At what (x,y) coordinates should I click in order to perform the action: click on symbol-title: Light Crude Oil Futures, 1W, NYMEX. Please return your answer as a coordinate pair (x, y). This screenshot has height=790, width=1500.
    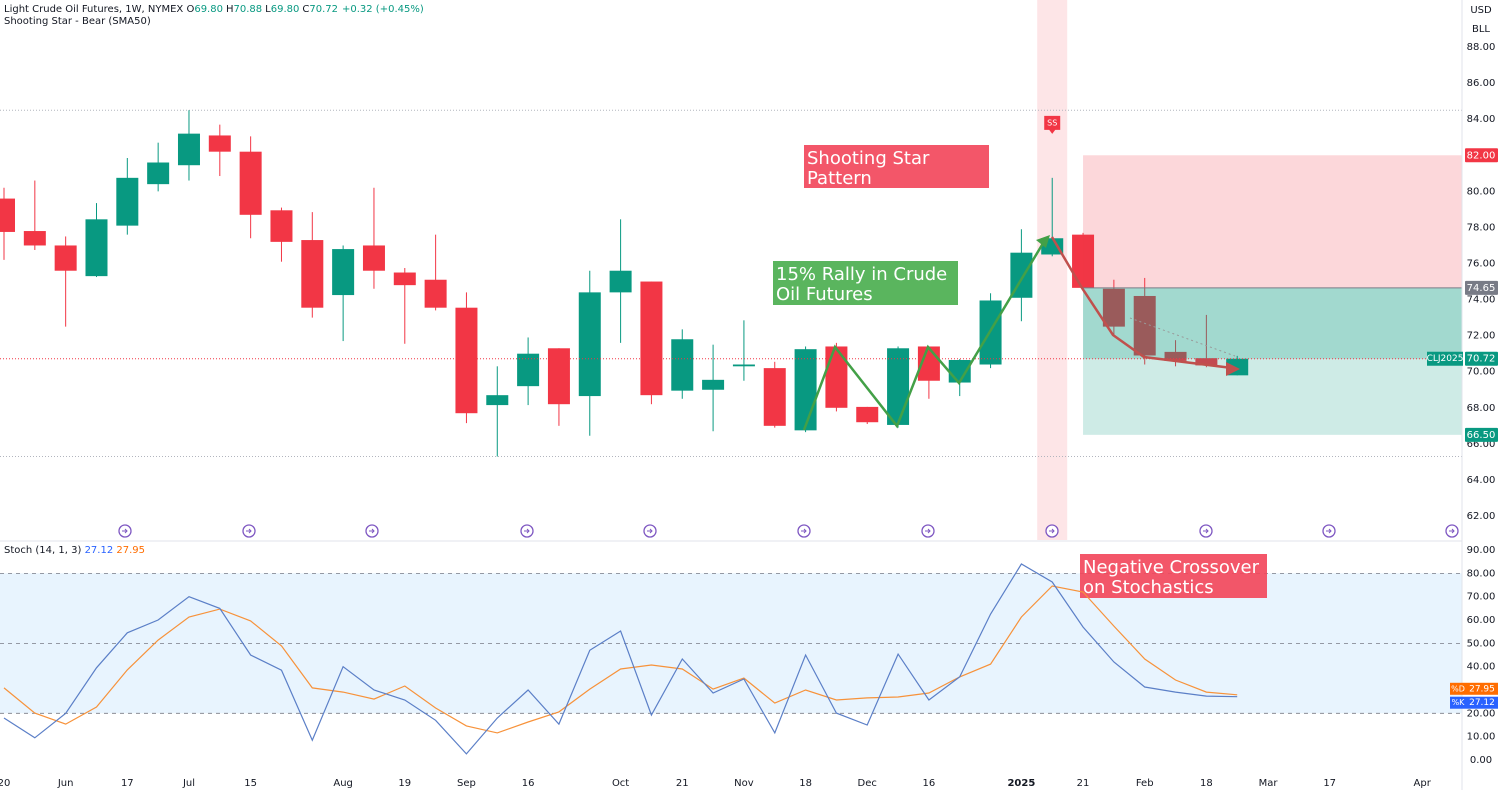
    Looking at the image, I should click on (93, 9).